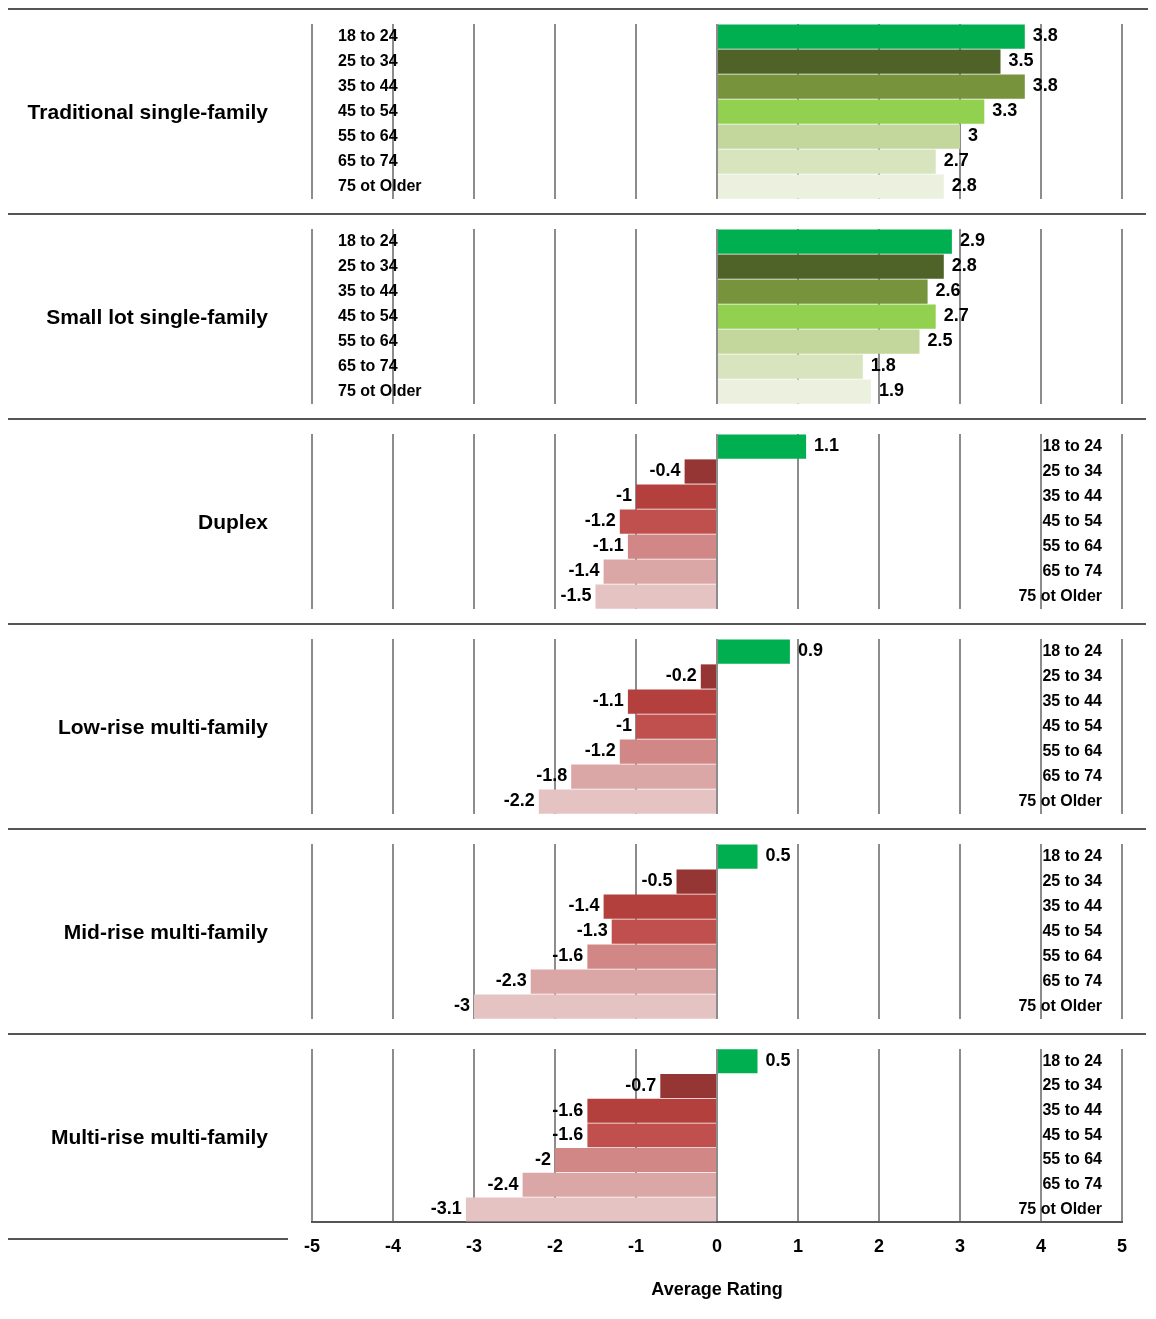 Image resolution: width=1156 pixels, height=1319 pixels. Describe the element at coordinates (940, 340) in the screenshot. I see `data-label: 2.5` at that location.